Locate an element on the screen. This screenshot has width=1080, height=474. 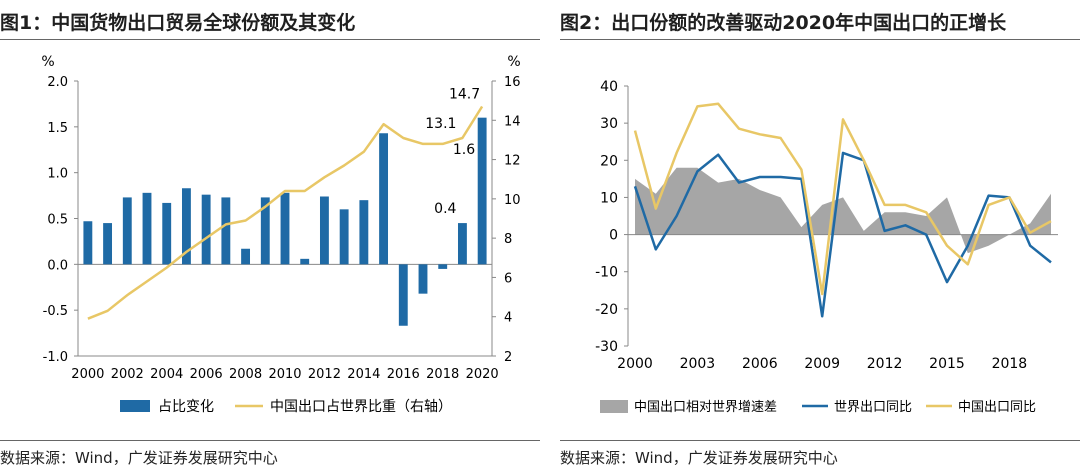
bar-2008 is located at coordinates (246, 256).